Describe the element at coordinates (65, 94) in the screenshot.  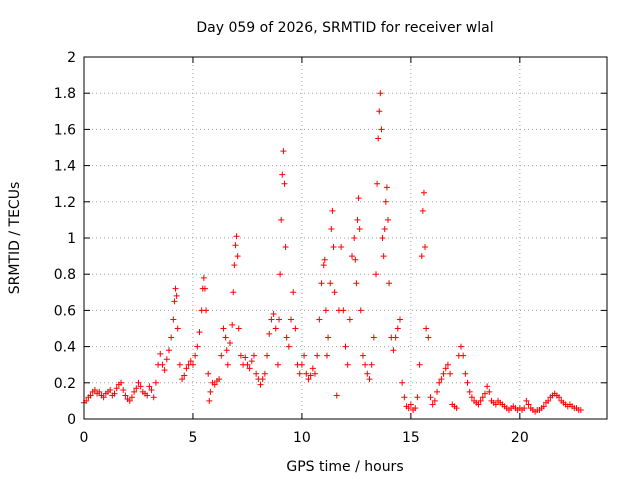
I see `y-tick-label: 1.8` at that location.